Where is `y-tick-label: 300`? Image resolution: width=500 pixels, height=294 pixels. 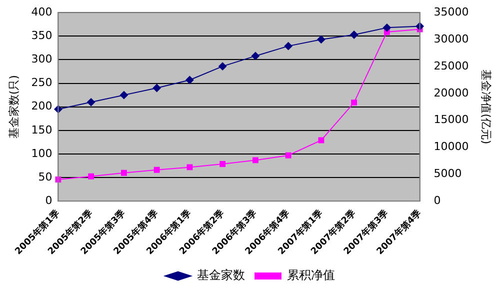 y-tick-label: 300 is located at coordinates (41, 59).